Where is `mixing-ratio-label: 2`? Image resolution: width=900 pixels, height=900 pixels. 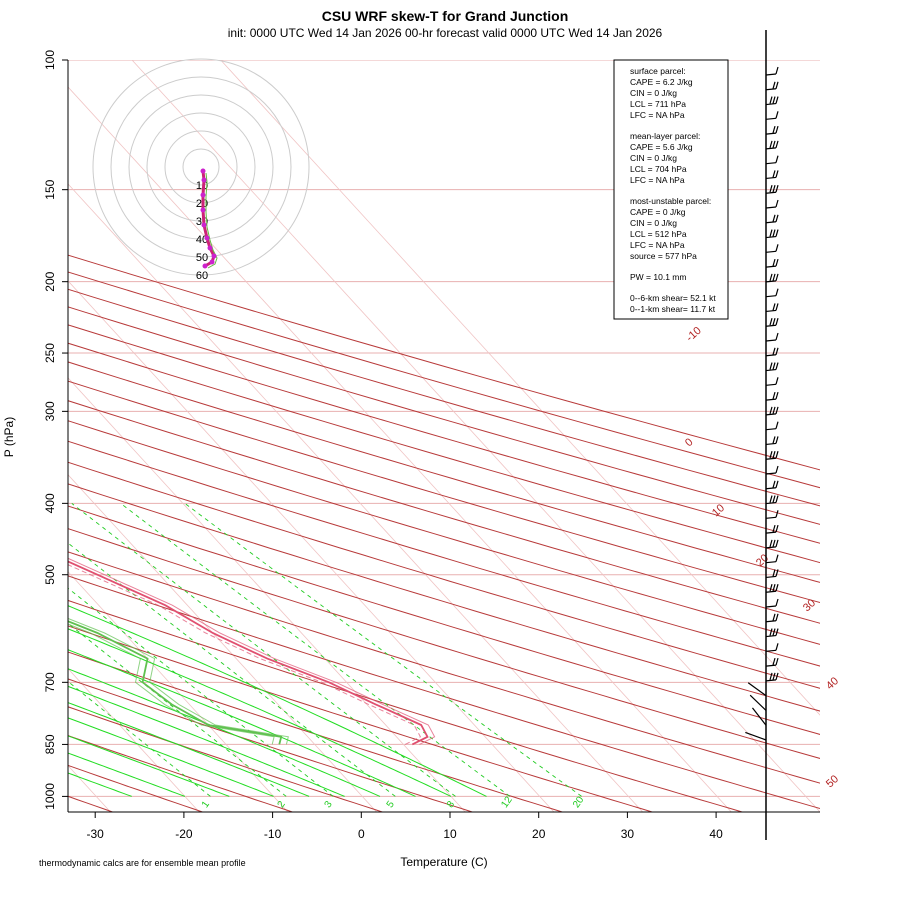 mixing-ratio-label: 2 is located at coordinates (282, 804).